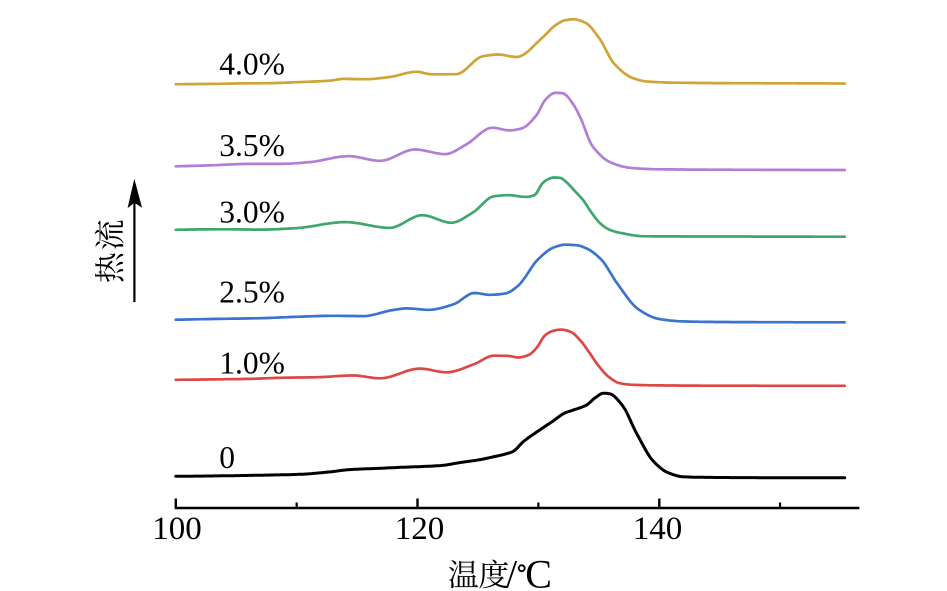  What do you see at coordinates (420, 529) in the screenshot?
I see `svg-text: 120` at bounding box center [420, 529].